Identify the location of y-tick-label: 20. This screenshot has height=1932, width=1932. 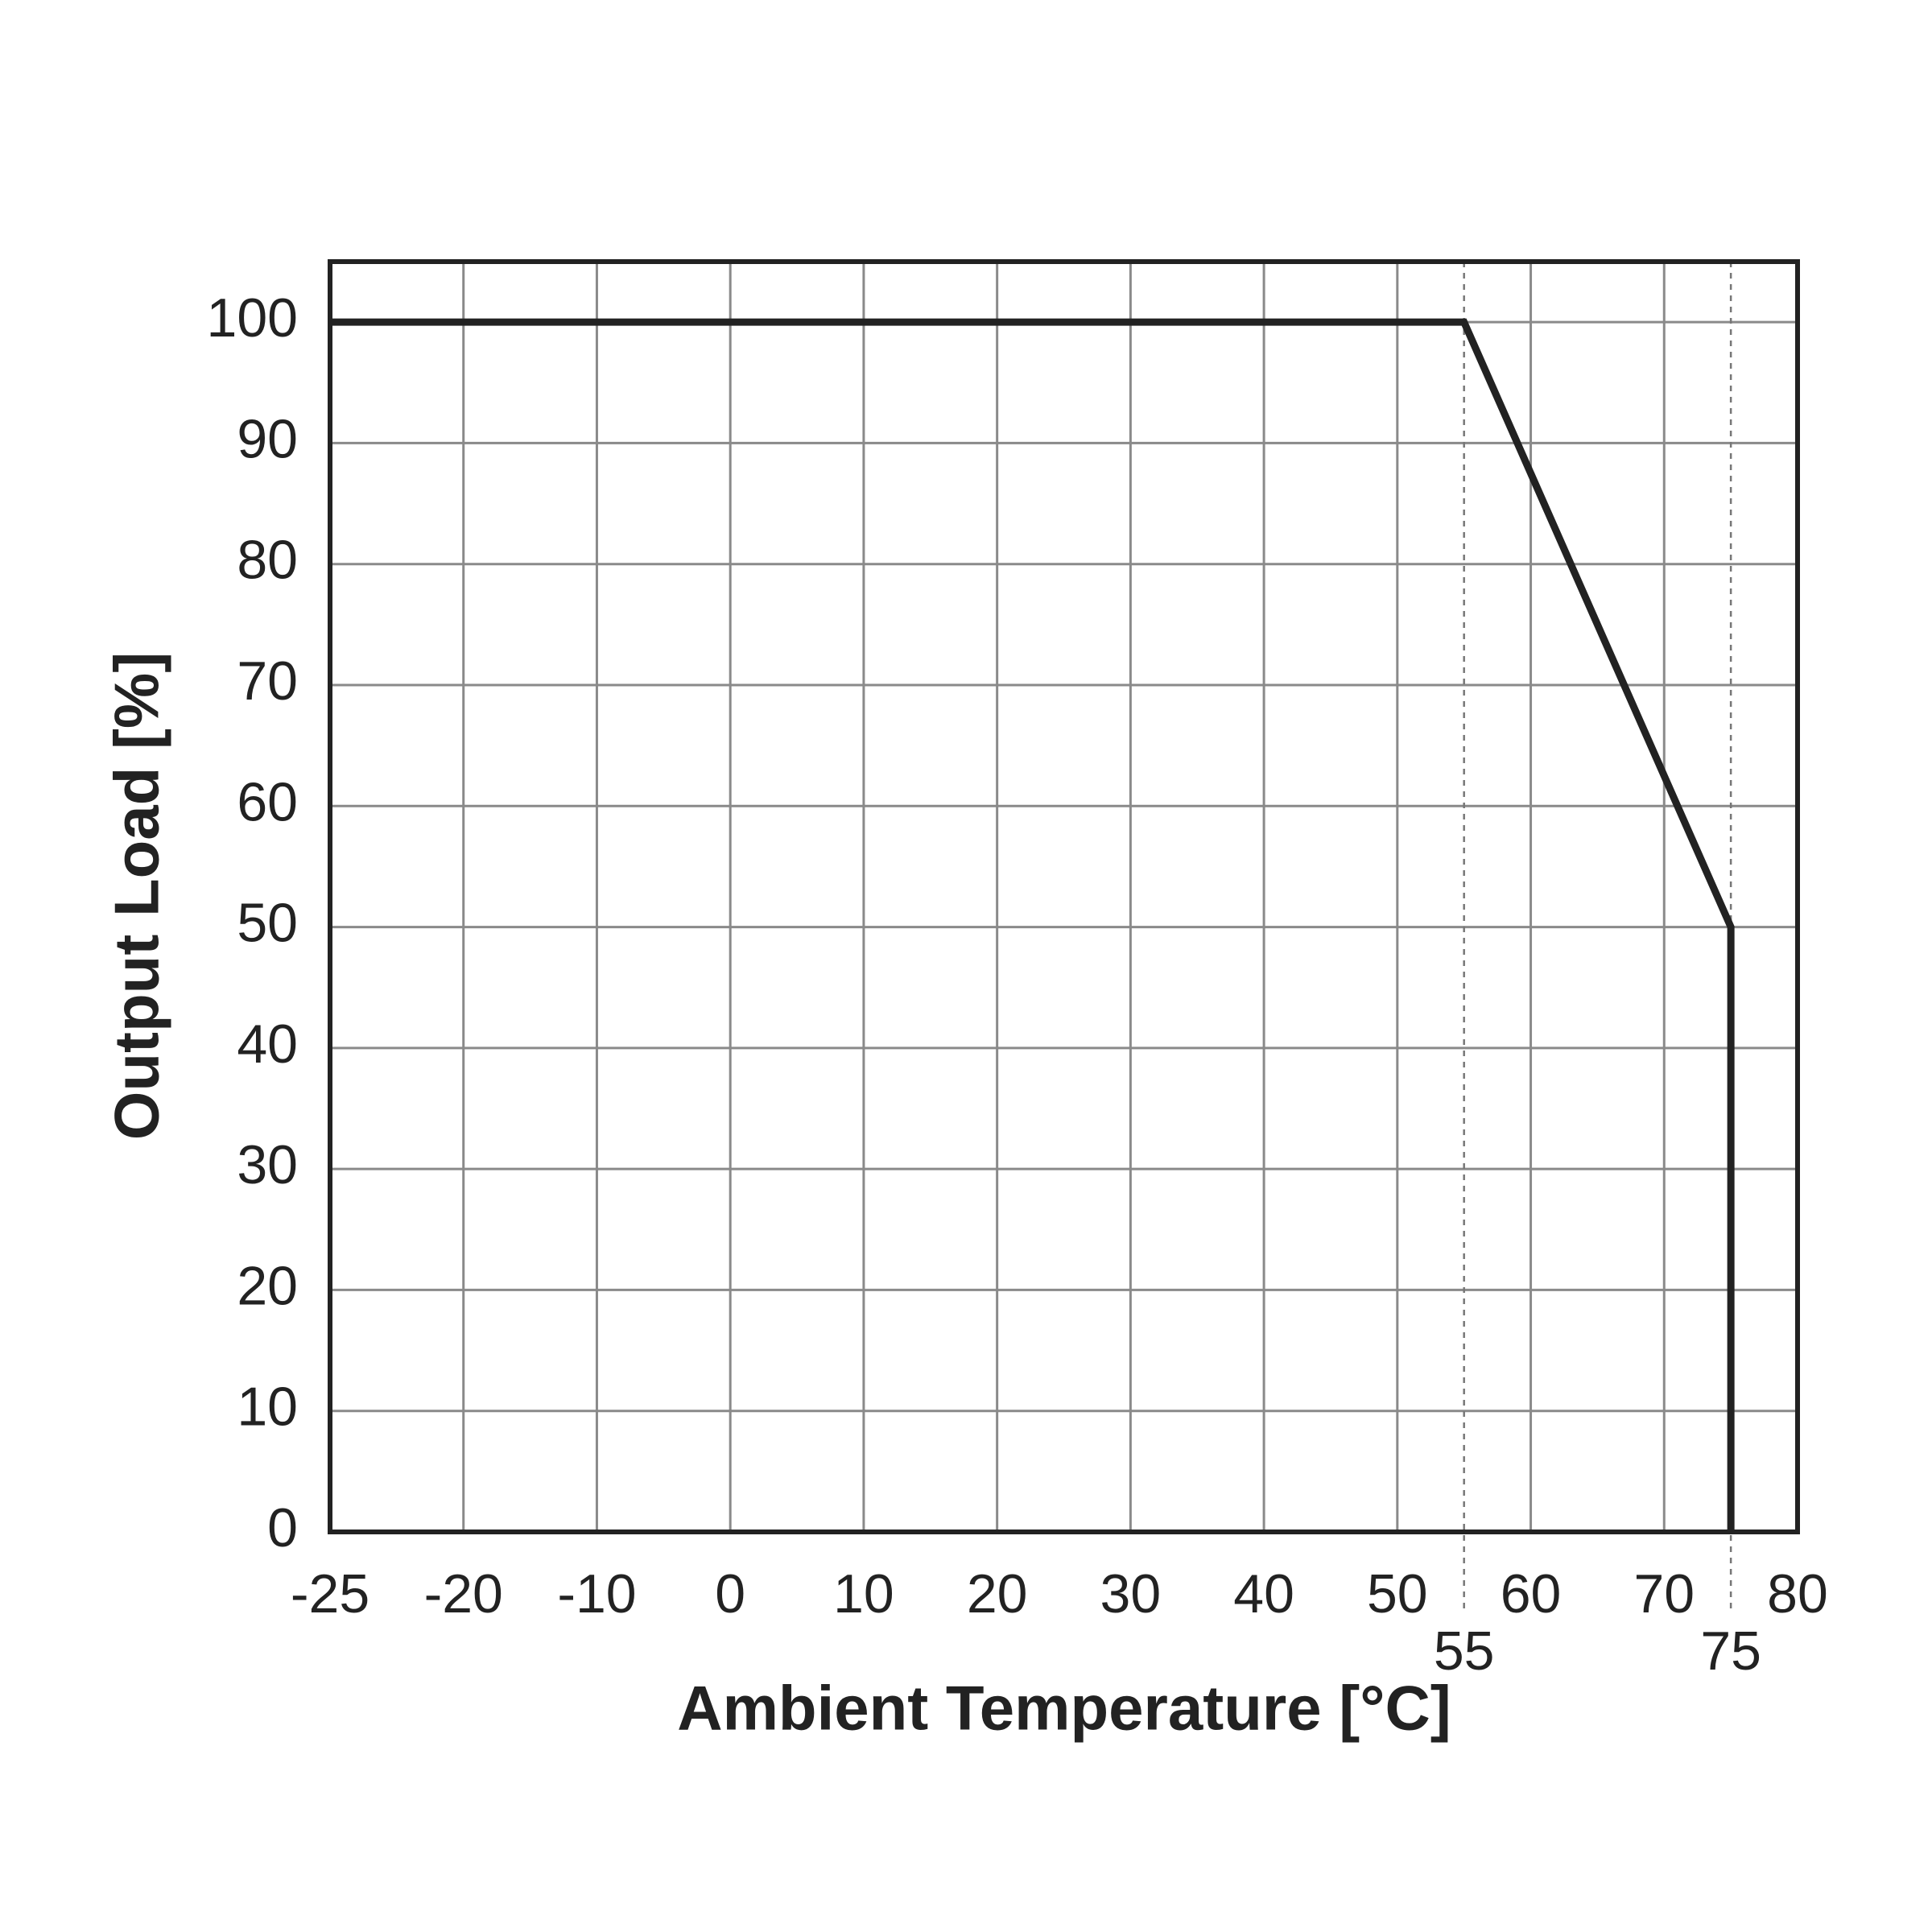
(267, 1285).